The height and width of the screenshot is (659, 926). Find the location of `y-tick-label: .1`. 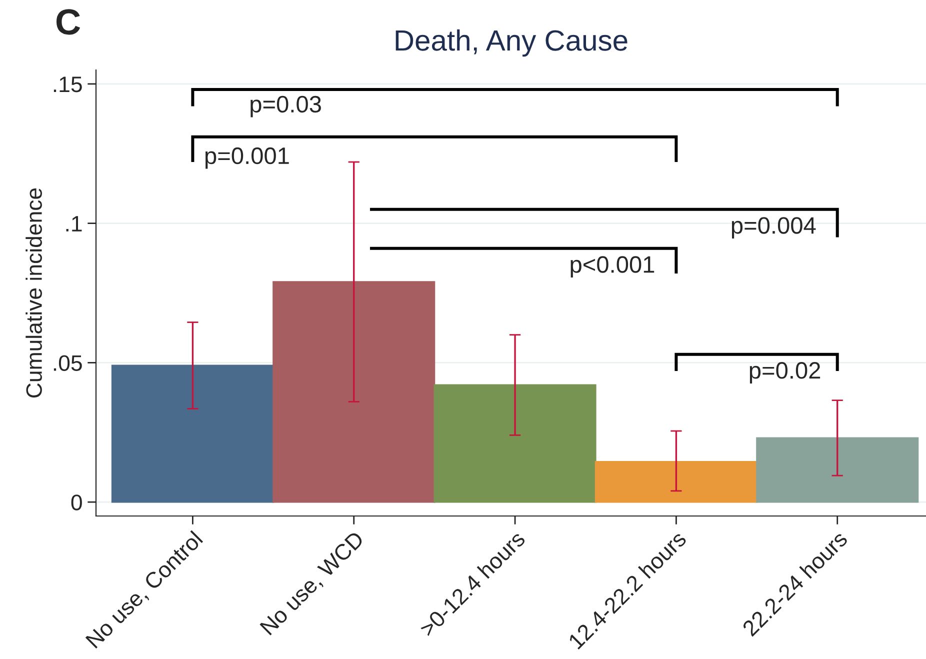

y-tick-label: .1 is located at coordinates (74, 224).